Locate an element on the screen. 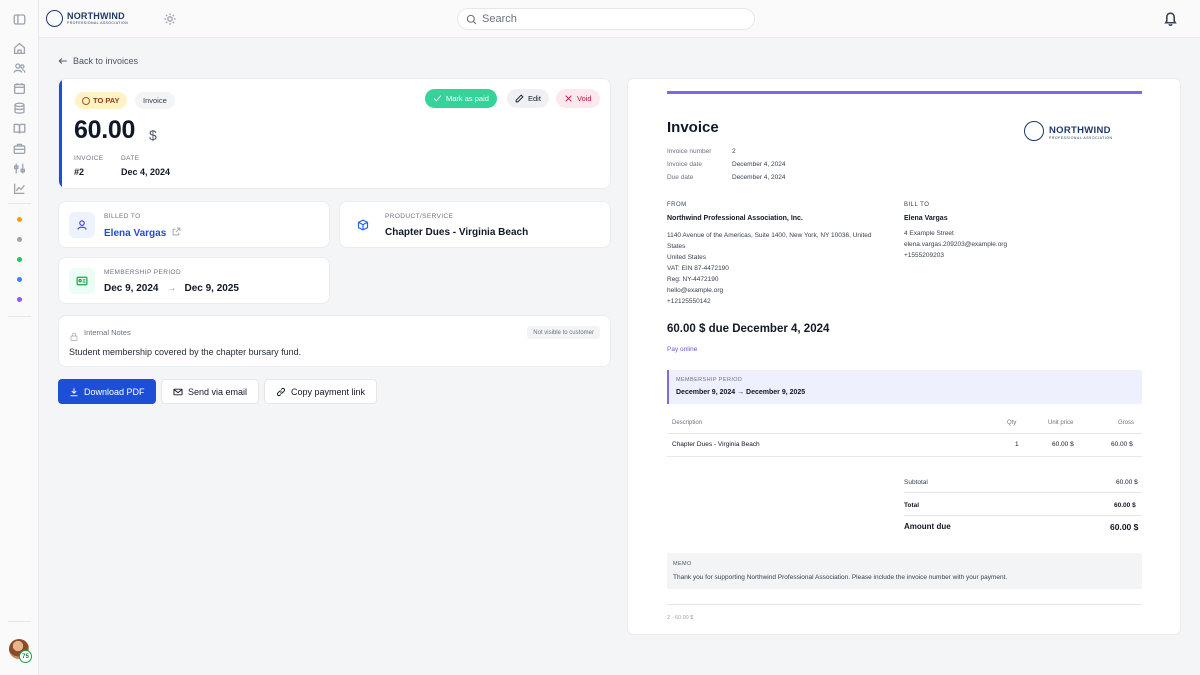 This screenshot has height=675, width=1200. period-value: December 9, 2024 → December 9, 2025 is located at coordinates (741, 392).